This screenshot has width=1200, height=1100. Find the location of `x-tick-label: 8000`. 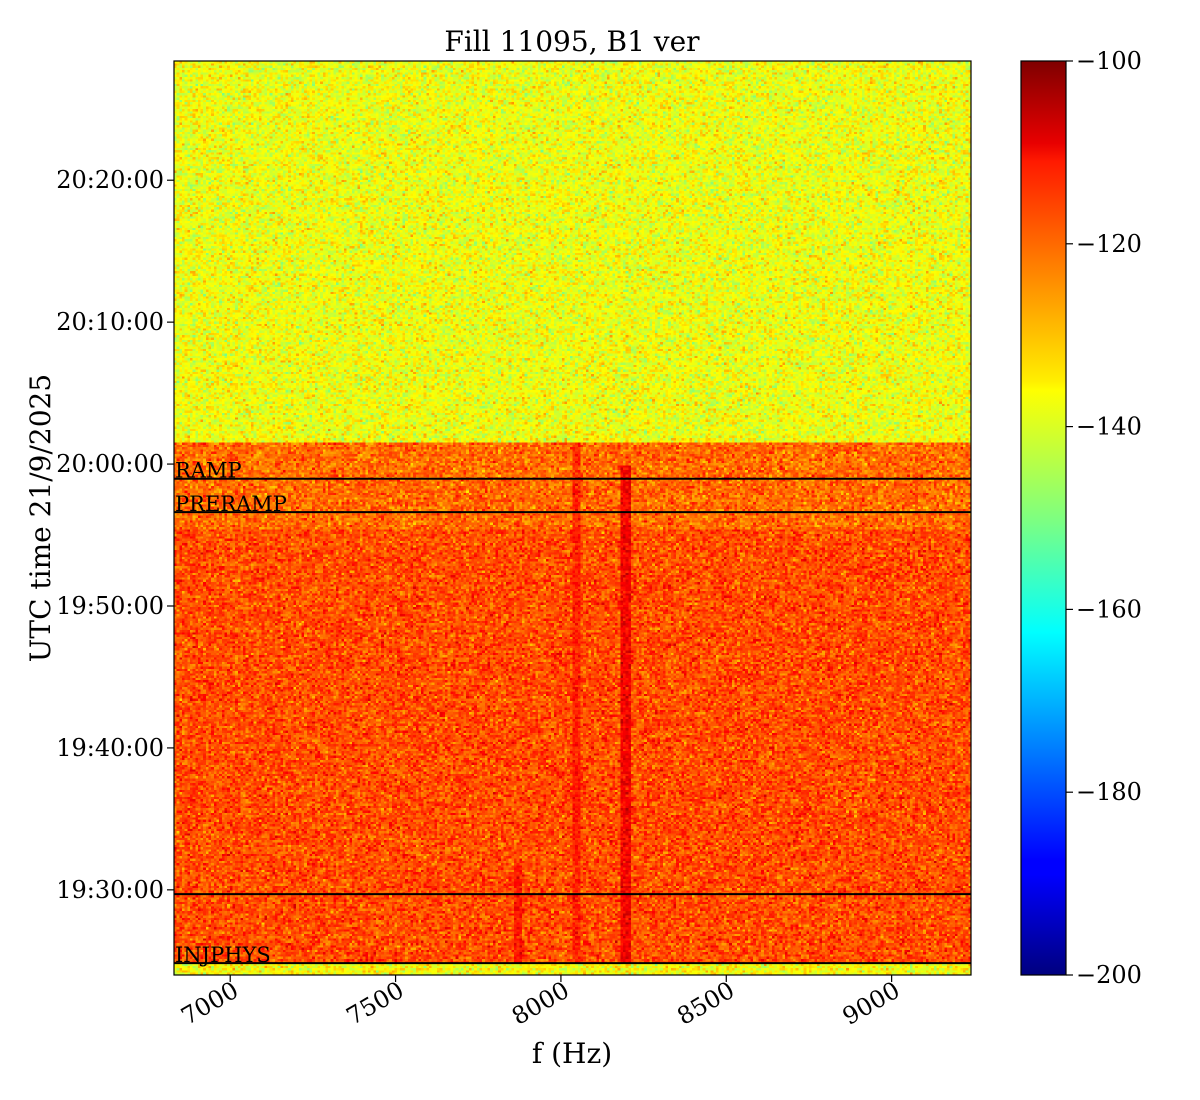

x-tick-label: 8000 is located at coordinates (540, 1003).